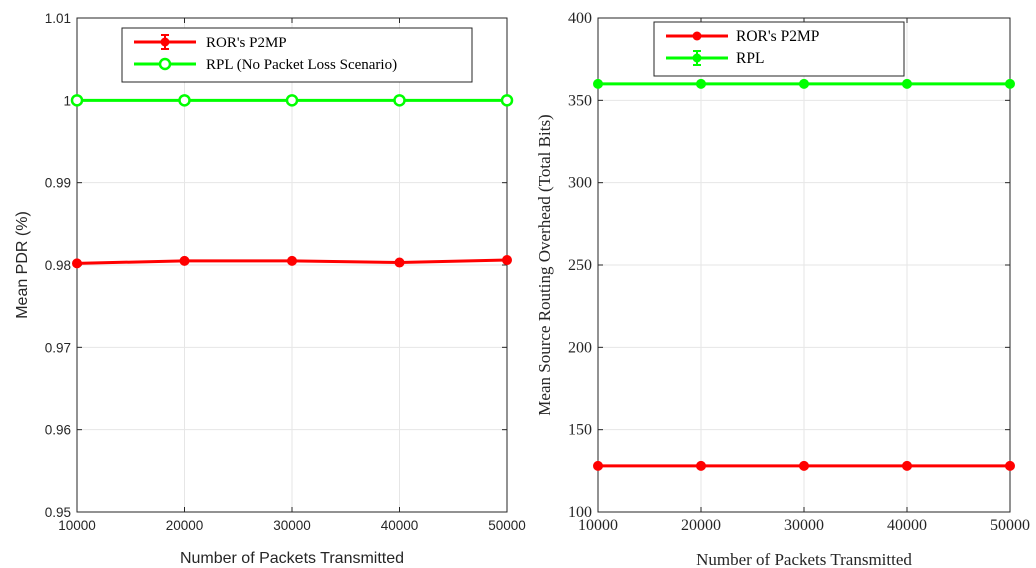 The width and height of the screenshot is (1036, 568). What do you see at coordinates (58, 183) in the screenshot?
I see `y-tick-label: 0.99` at bounding box center [58, 183].